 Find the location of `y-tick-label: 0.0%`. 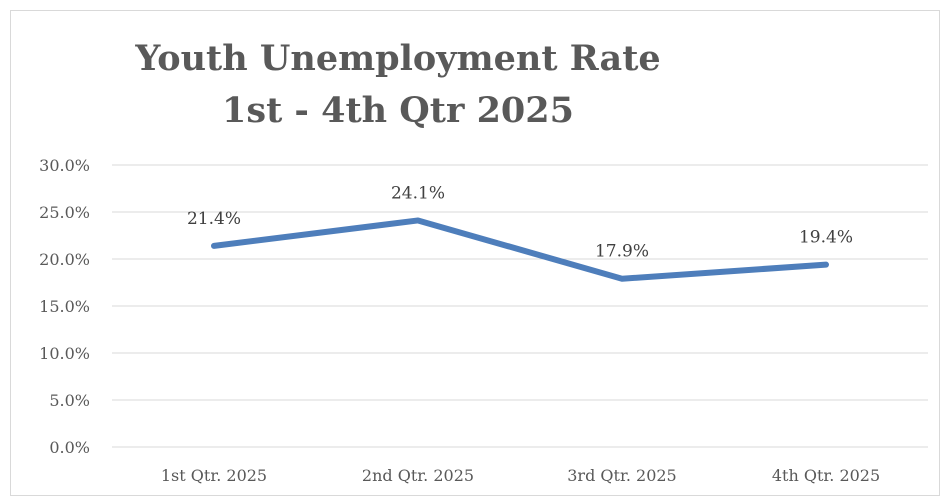

y-tick-label: 0.0% is located at coordinates (69, 447).